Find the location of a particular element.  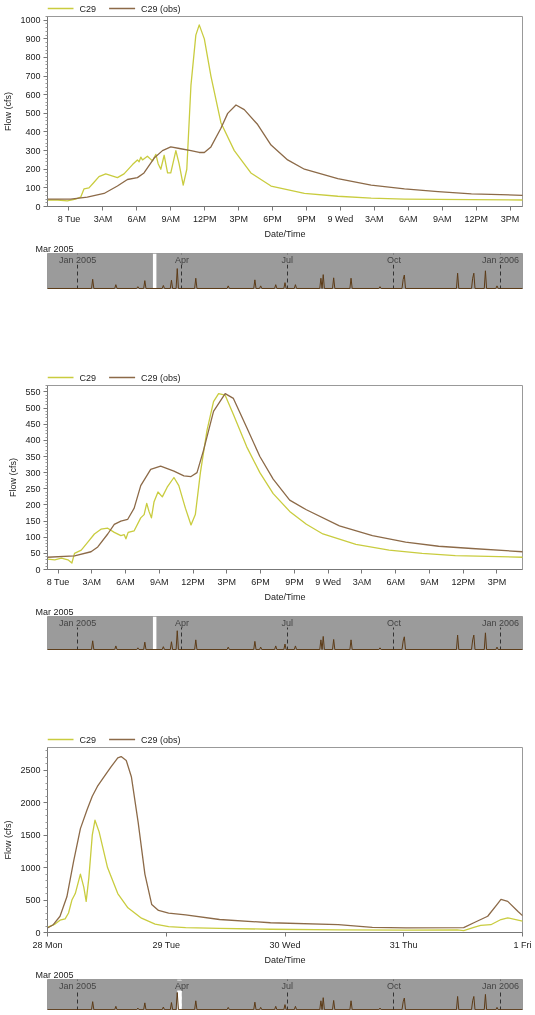

y-tick-label: 350 is located at coordinates (33, 456).